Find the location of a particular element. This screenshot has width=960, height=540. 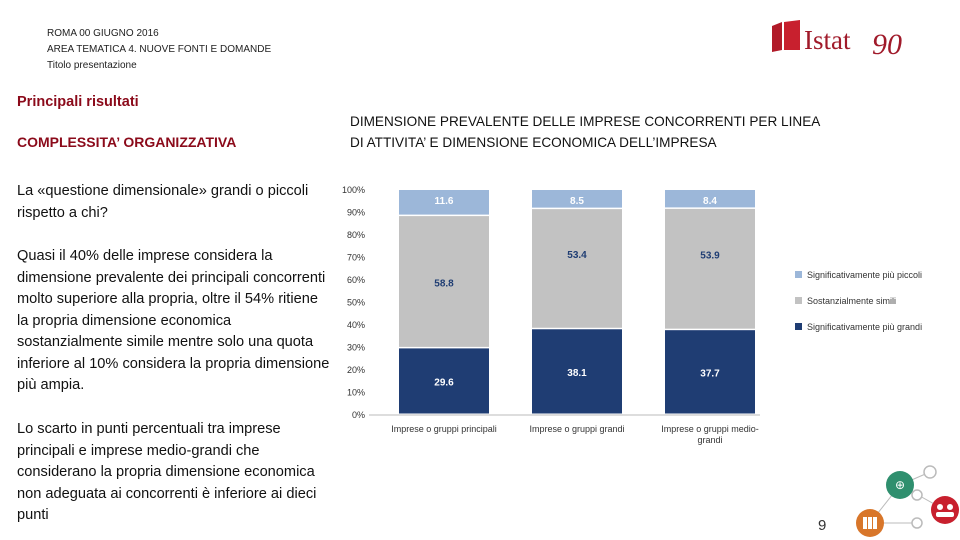

page-number: 9 is located at coordinates (822, 525).